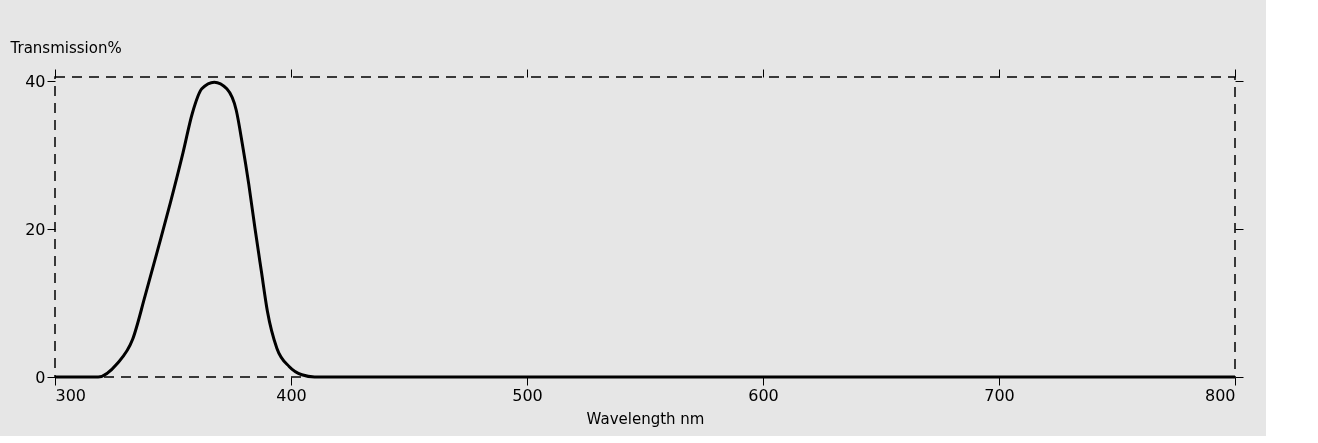  I want to click on y-tick-label: 0, so click(40, 377).